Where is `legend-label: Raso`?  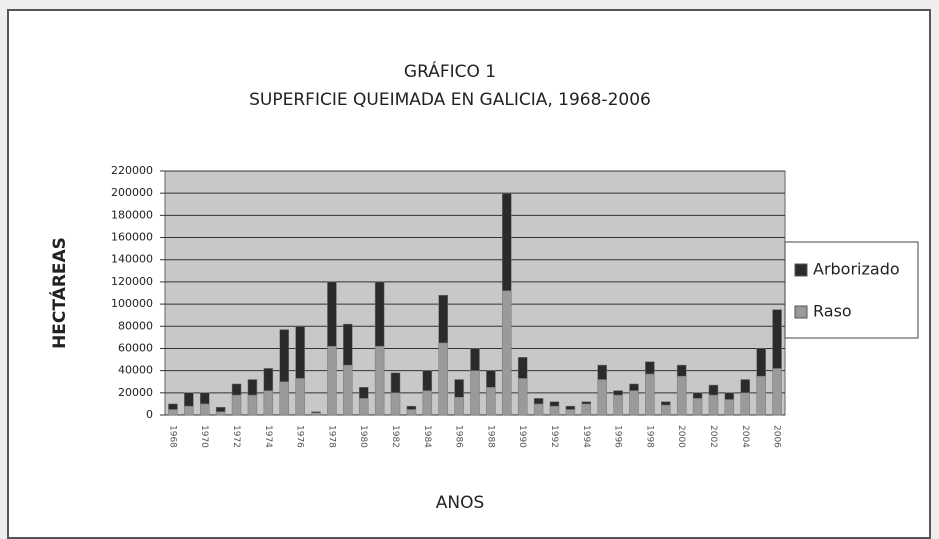 legend-label: Raso is located at coordinates (832, 311).